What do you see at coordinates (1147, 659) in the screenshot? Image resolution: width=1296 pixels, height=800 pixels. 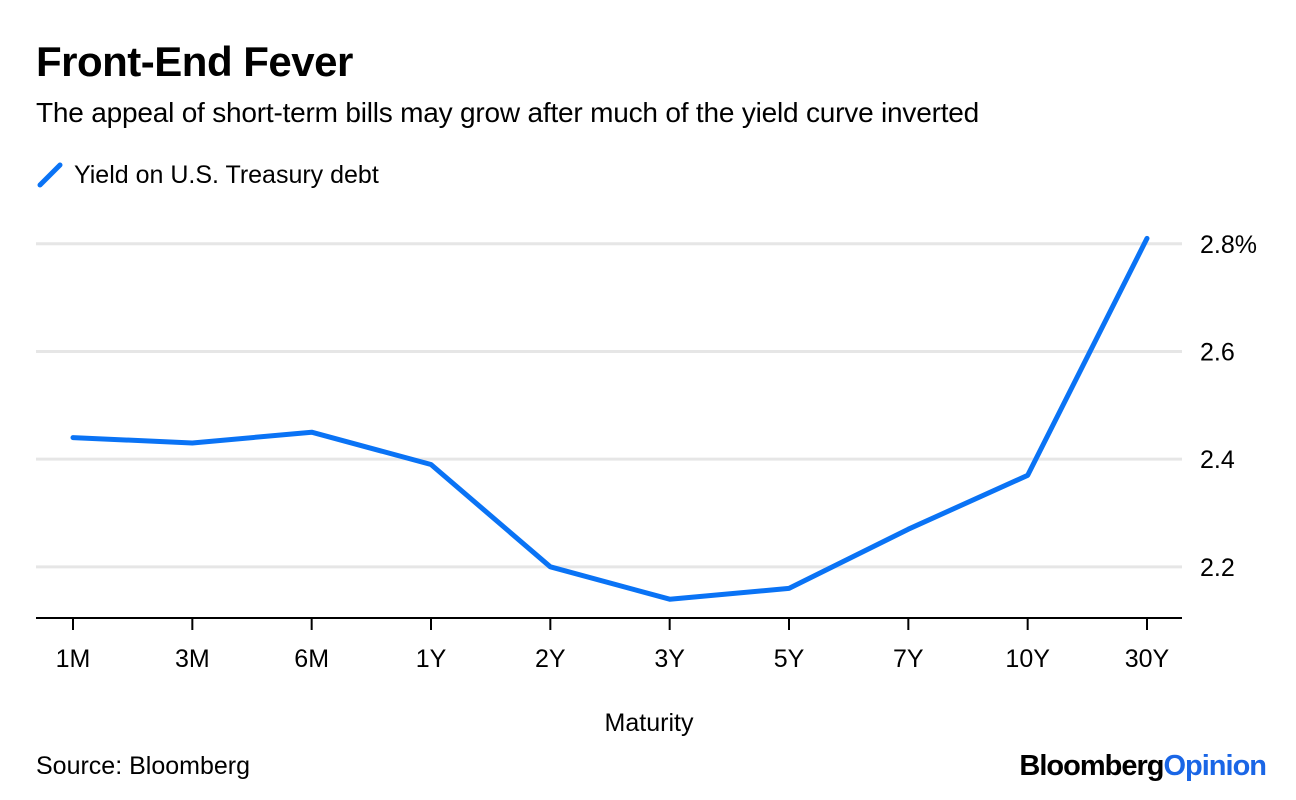 I see `x-tick-label: 30Y` at bounding box center [1147, 659].